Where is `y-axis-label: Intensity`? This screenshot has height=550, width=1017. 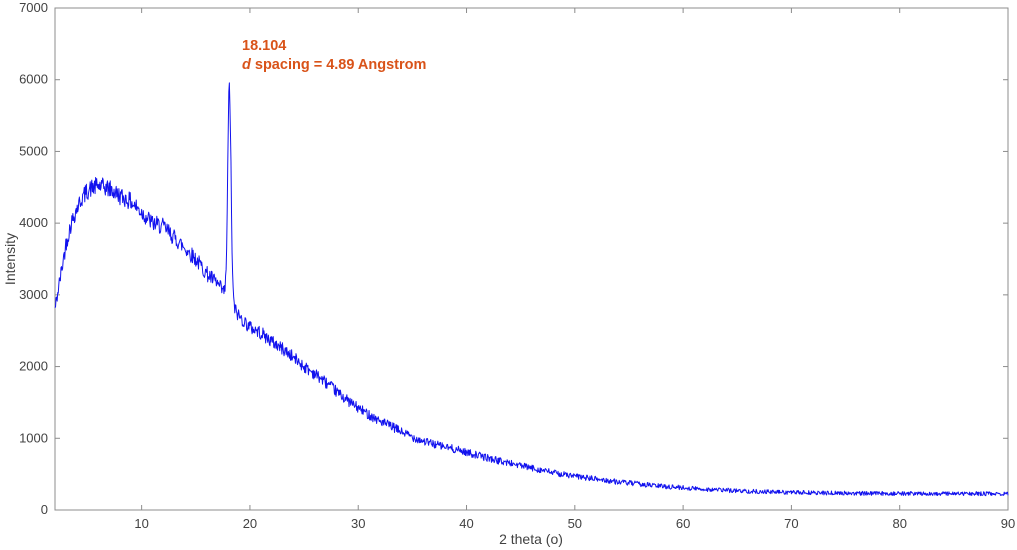 y-axis-label: Intensity is located at coordinates (10, 259).